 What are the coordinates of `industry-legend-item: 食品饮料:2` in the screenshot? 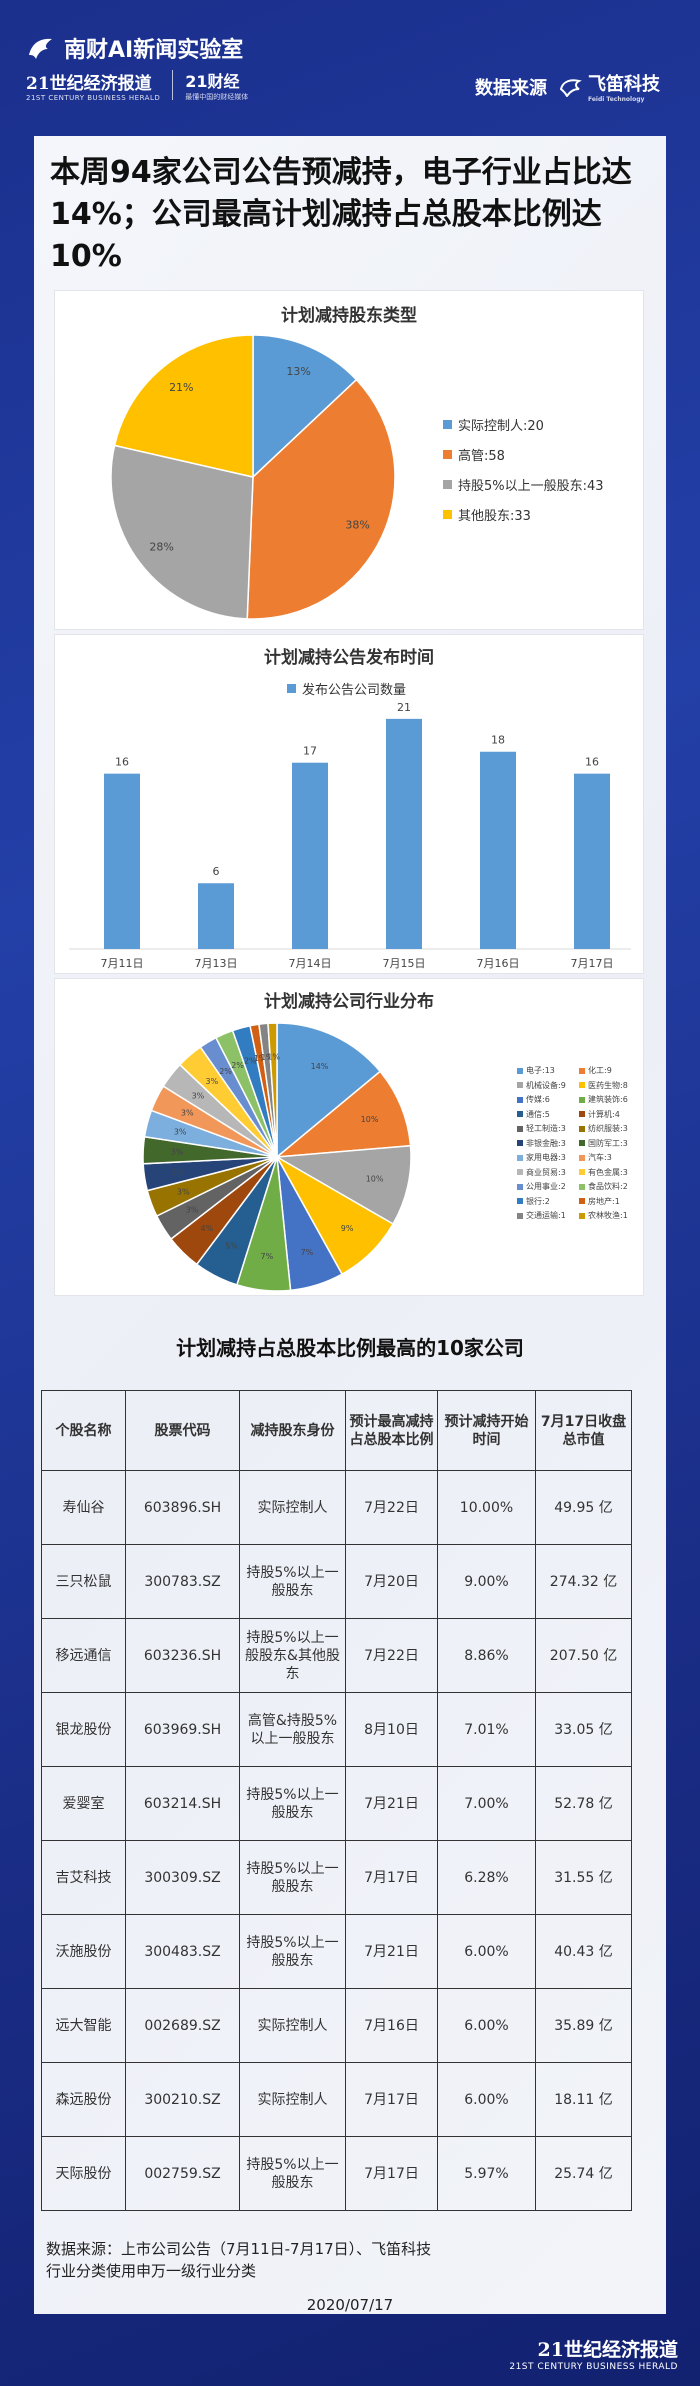 It's located at (603, 1186).